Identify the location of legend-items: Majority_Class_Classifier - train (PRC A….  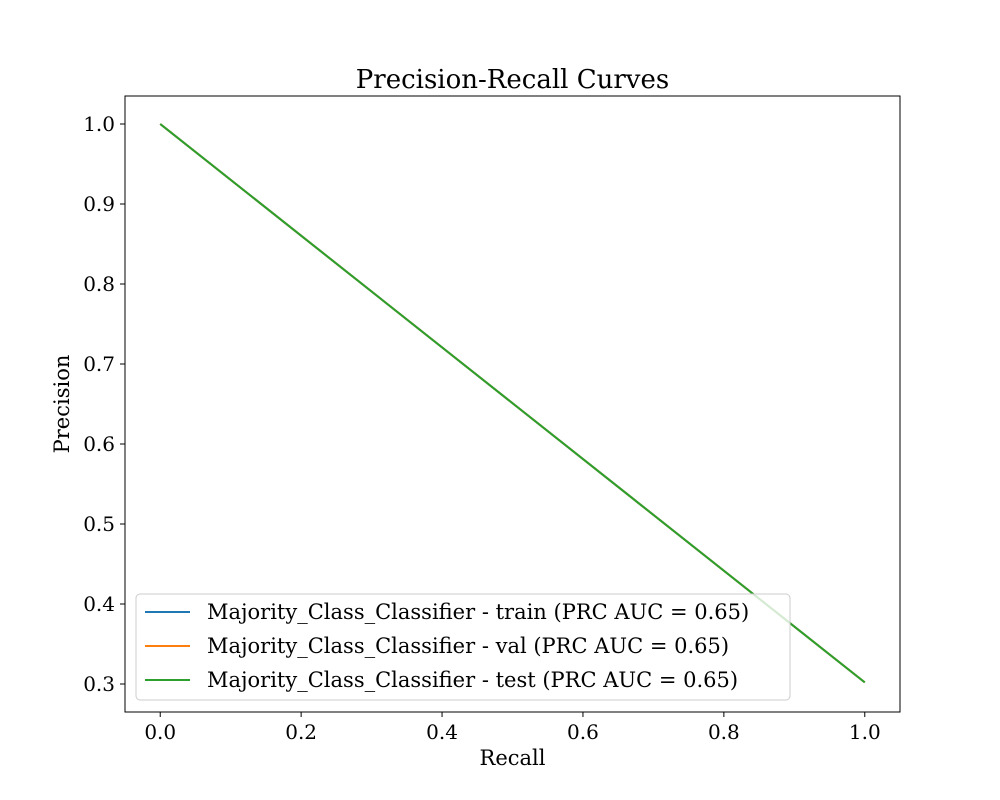
(447, 646).